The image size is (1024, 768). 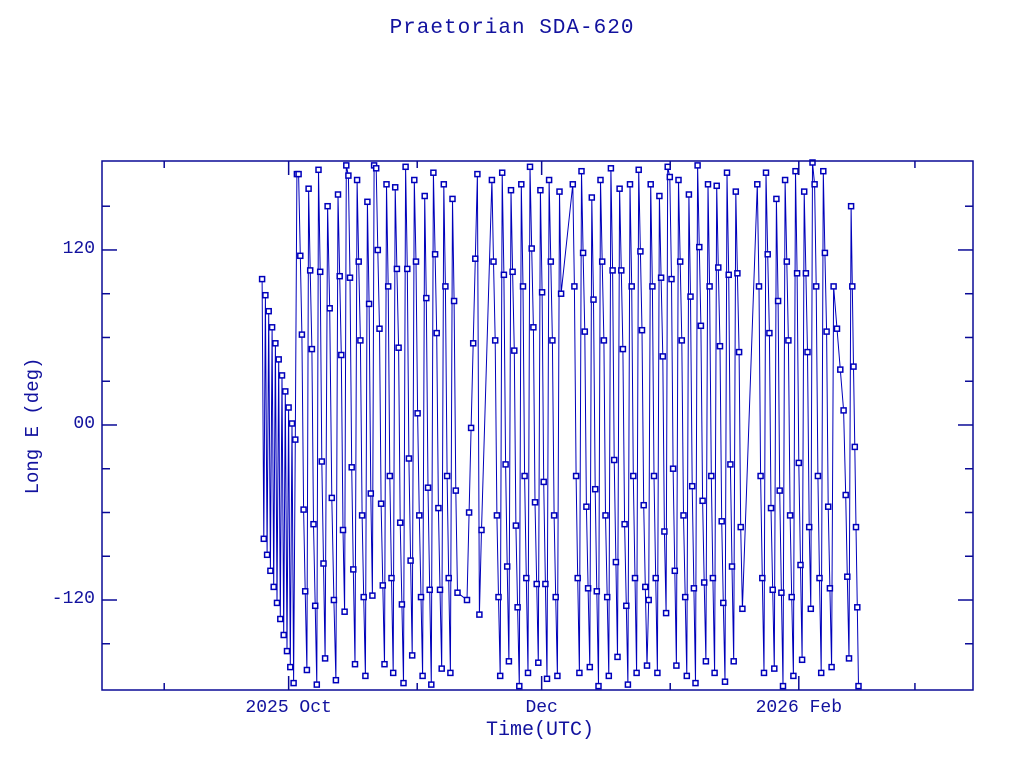 I want to click on y-axis-title: Long E (deg), so click(x=33, y=426).